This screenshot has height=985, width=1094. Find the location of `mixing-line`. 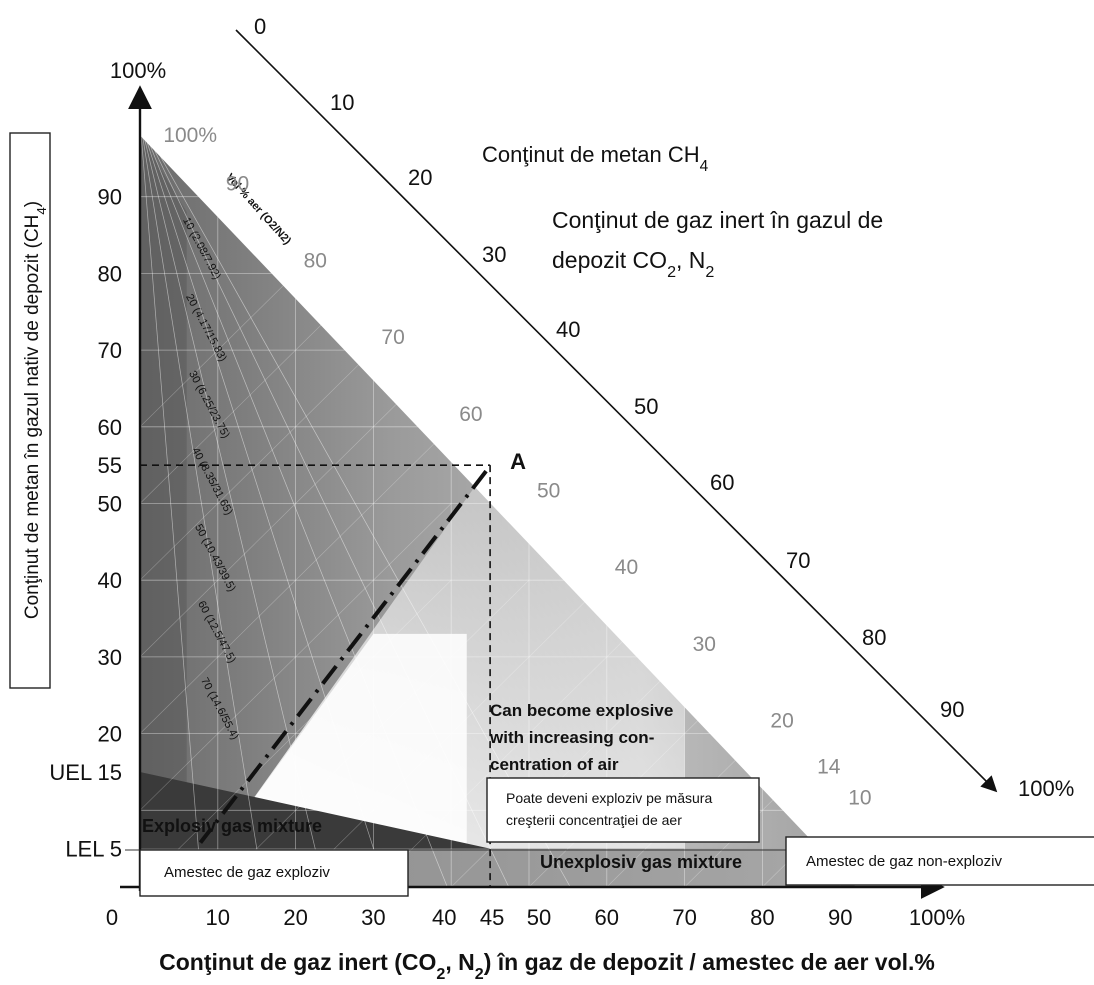

mixing-line is located at coordinates (343, 656).